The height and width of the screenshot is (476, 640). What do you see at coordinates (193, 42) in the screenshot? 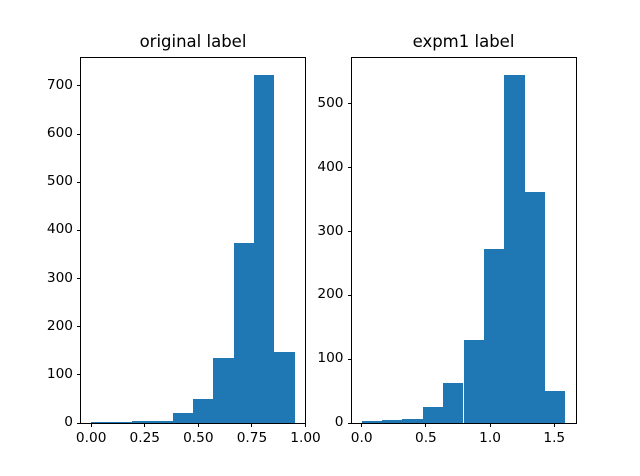
I see `subplot-title-original: original label` at bounding box center [193, 42].